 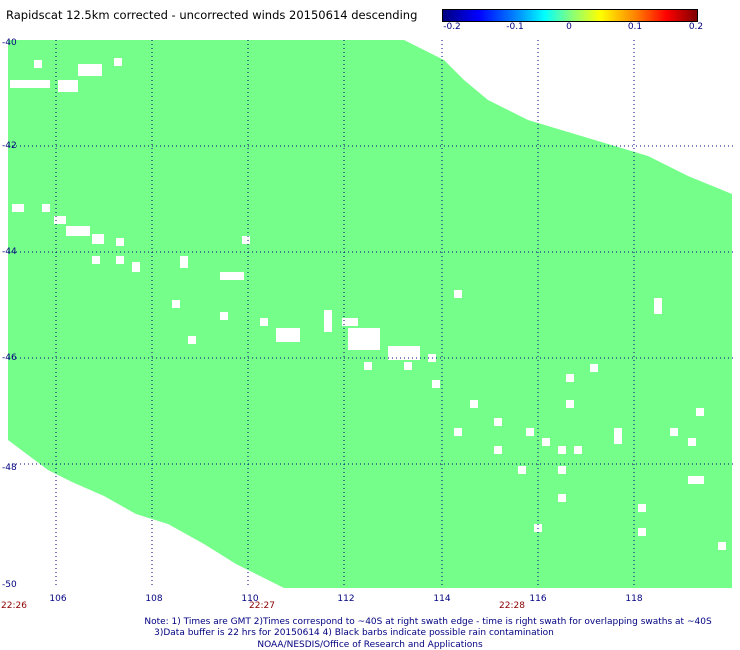 I want to click on time-label: 22:26, so click(x=14, y=606).